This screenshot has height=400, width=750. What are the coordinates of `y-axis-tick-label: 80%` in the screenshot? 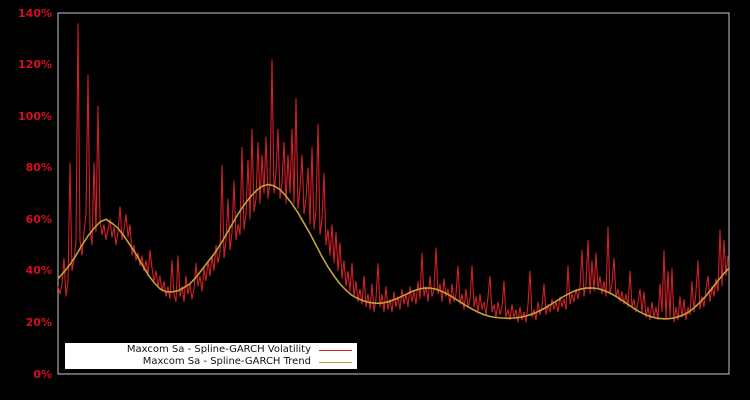 It's located at (38, 168).